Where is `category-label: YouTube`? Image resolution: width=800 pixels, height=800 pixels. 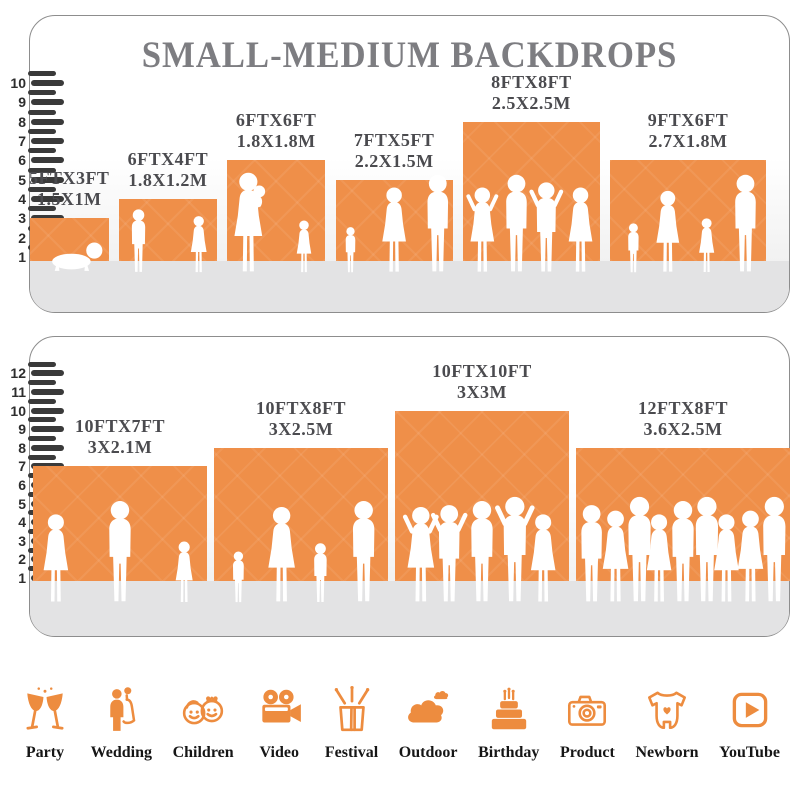
category-label: YouTube is located at coordinates (749, 752).